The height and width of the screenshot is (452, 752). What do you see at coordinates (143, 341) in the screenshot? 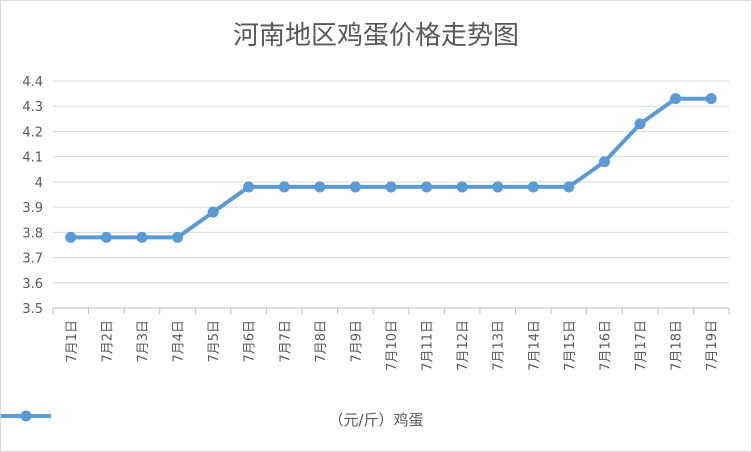
I see `x-tick-label: 7月3日` at bounding box center [143, 341].